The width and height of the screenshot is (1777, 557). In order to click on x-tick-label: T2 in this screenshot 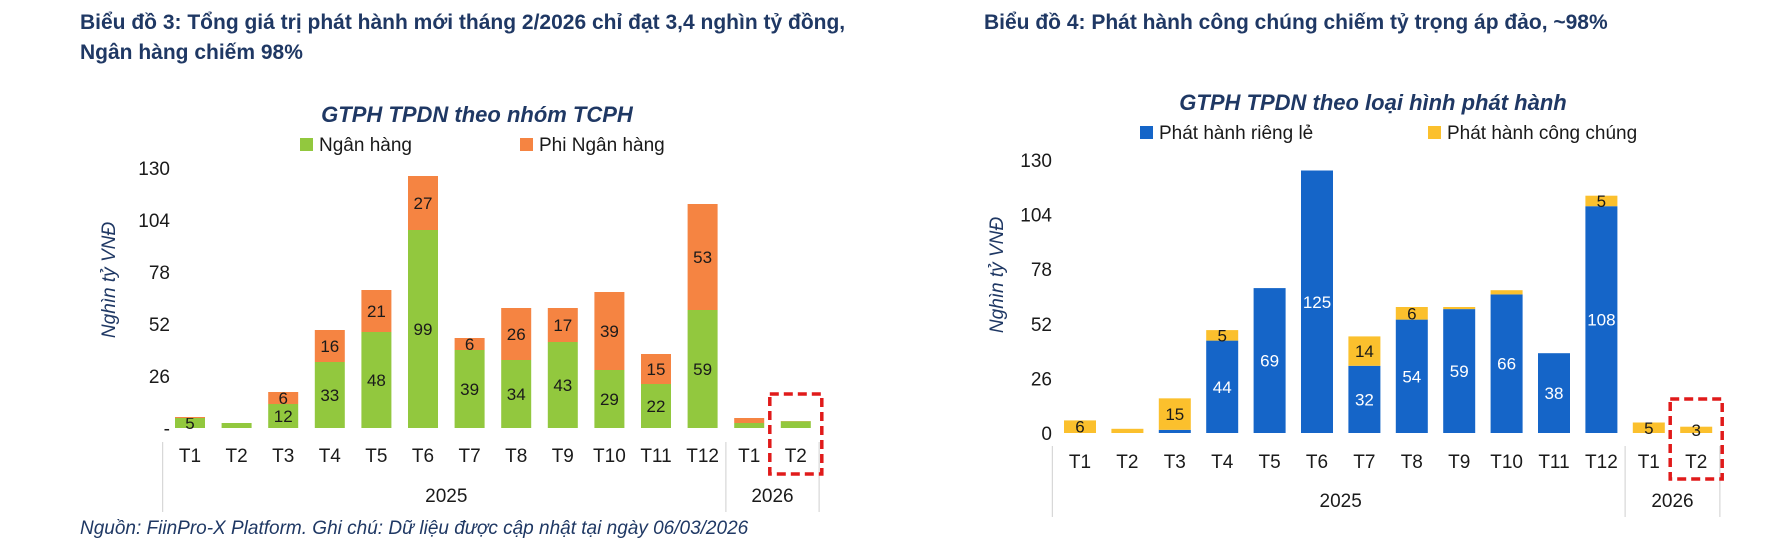, I will do `click(1696, 462)`.